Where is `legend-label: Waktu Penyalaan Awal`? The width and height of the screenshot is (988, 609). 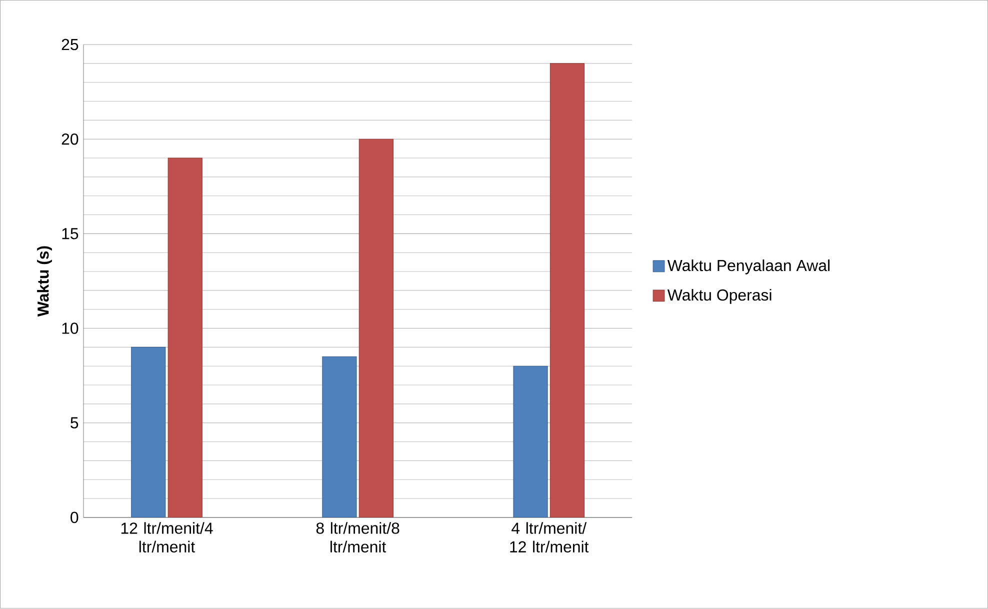
legend-label: Waktu Penyalaan Awal is located at coordinates (748, 267).